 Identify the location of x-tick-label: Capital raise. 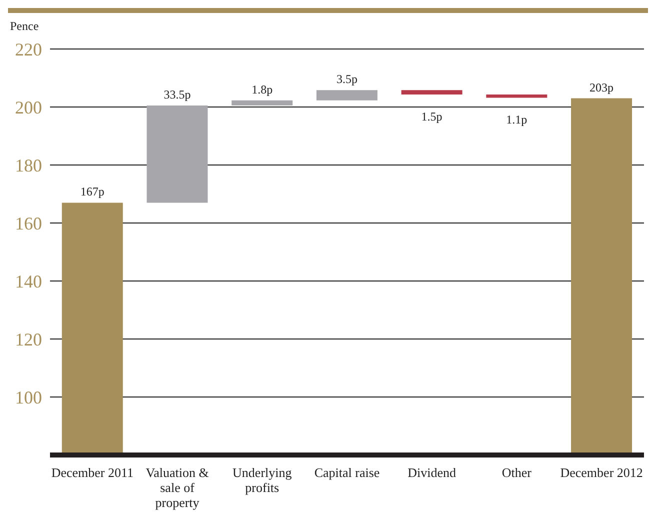
(347, 472).